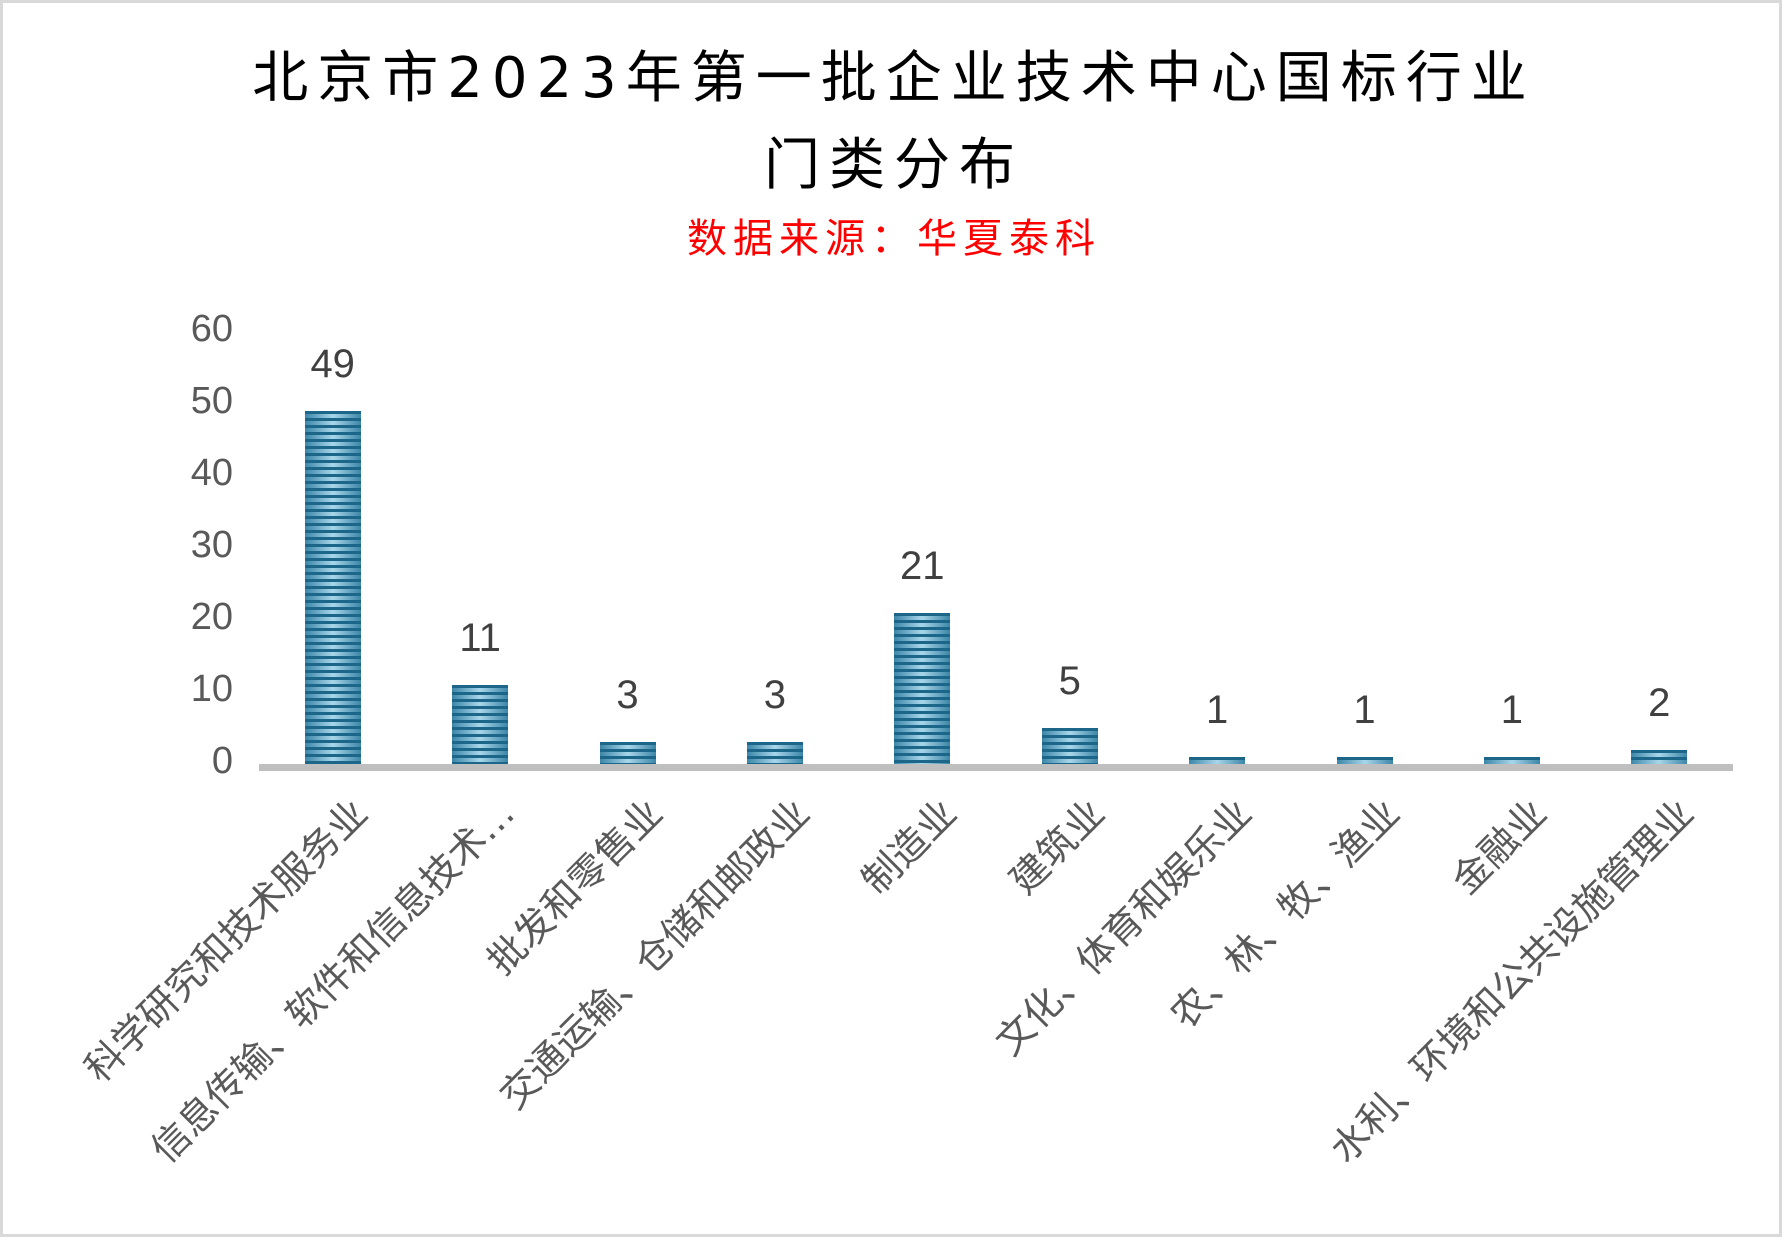 This screenshot has height=1237, width=1782. What do you see at coordinates (922, 565) in the screenshot?
I see `data-label: 21` at bounding box center [922, 565].